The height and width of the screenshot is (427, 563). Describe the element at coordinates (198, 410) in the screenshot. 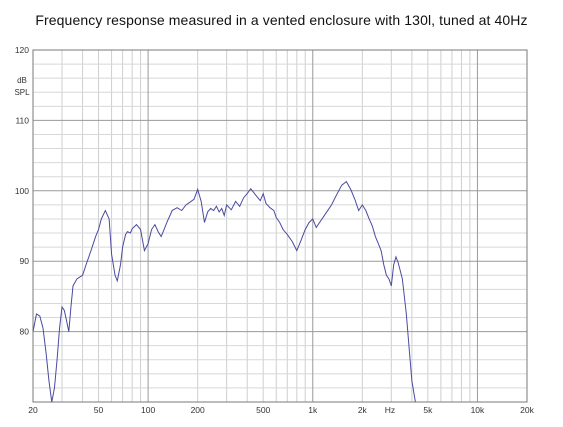

I see `x-tick-label: 200` at that location.